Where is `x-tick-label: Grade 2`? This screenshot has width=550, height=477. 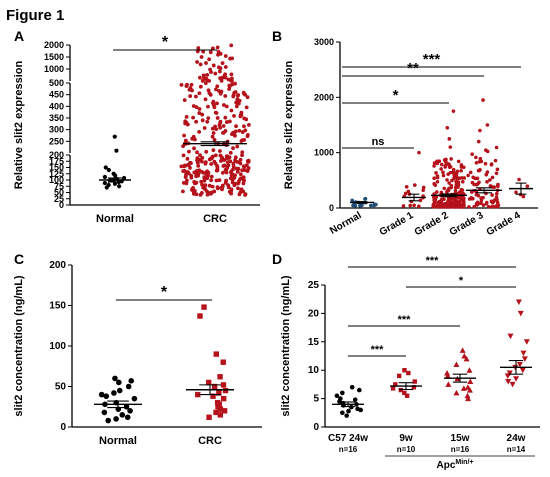 x-tick-label: Grade 2 is located at coordinates (432, 224).